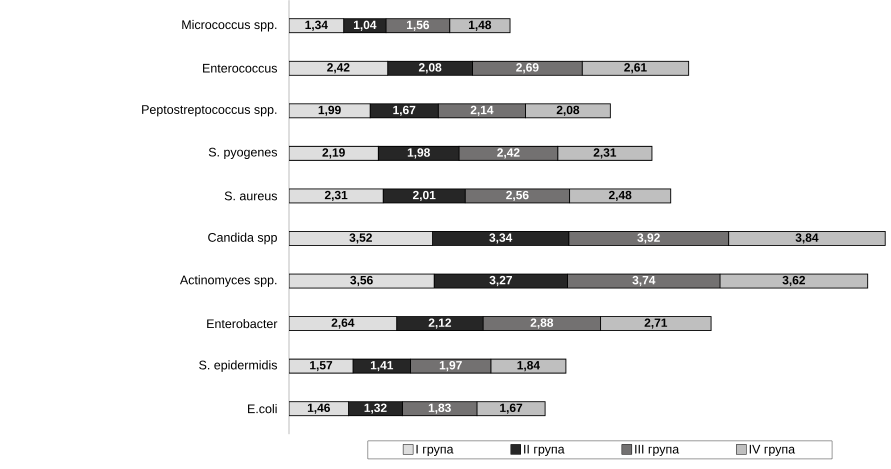 This screenshot has width=891, height=469. I want to click on data-label: 3,27, so click(501, 281).